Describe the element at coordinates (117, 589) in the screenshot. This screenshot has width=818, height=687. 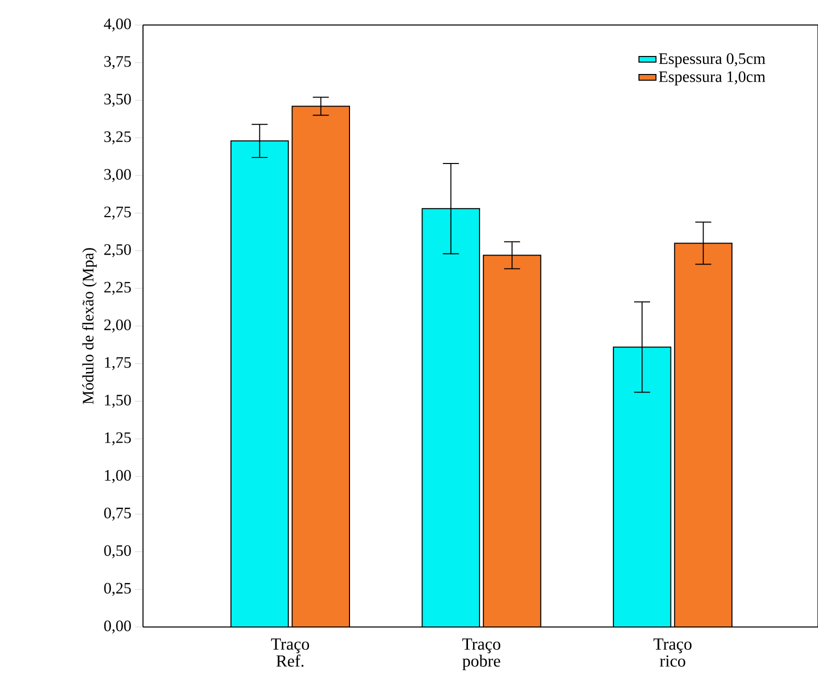
I see `y-tick-label: 0,25` at that location.